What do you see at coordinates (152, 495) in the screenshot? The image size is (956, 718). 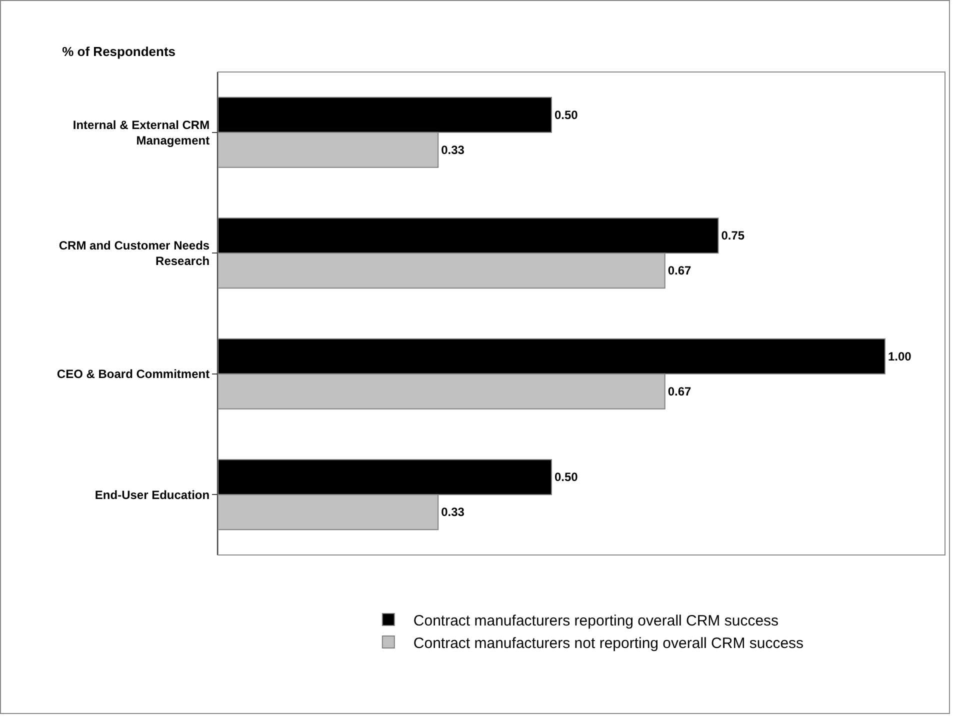 I see `y-tick-label: End-User Education` at bounding box center [152, 495].